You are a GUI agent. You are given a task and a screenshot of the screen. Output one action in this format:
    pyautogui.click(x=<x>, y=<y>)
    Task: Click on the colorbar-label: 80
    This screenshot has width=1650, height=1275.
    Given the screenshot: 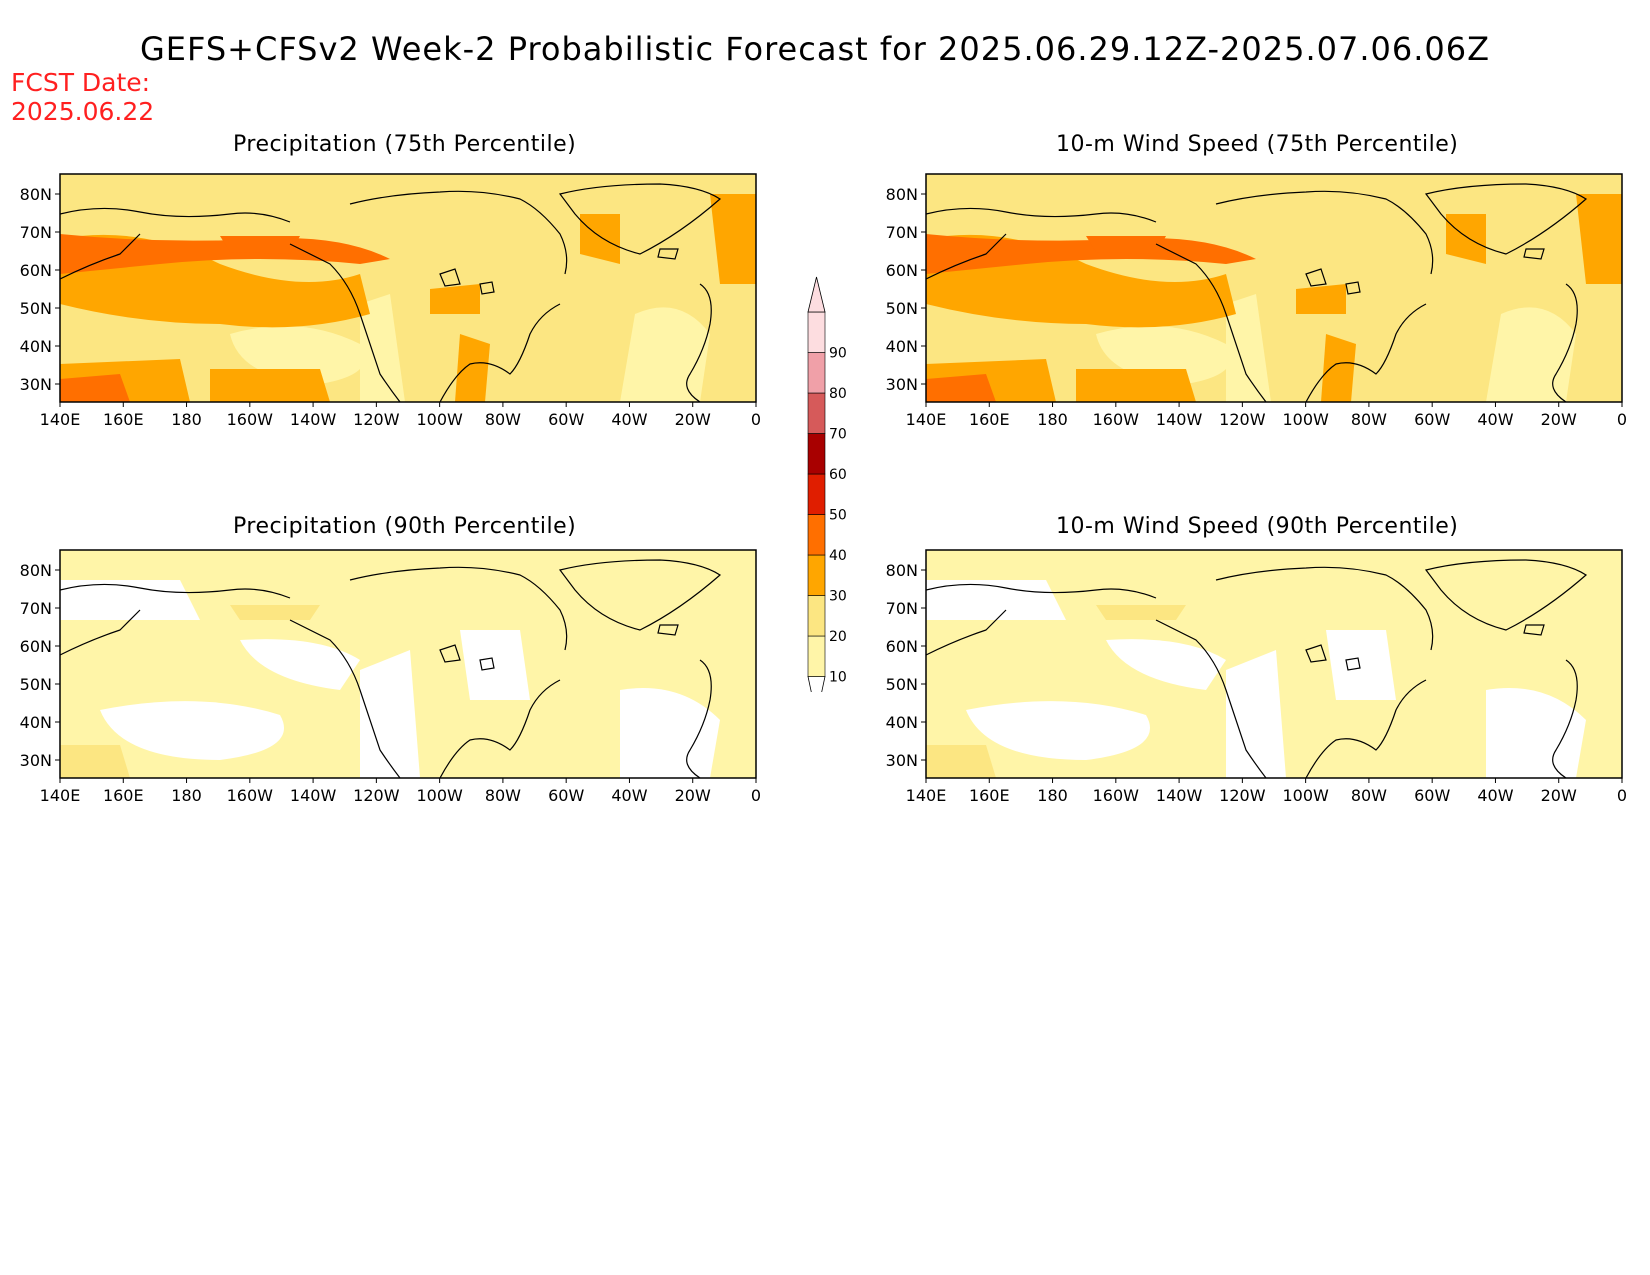 What is the action you would take?
    pyautogui.click(x=838, y=394)
    